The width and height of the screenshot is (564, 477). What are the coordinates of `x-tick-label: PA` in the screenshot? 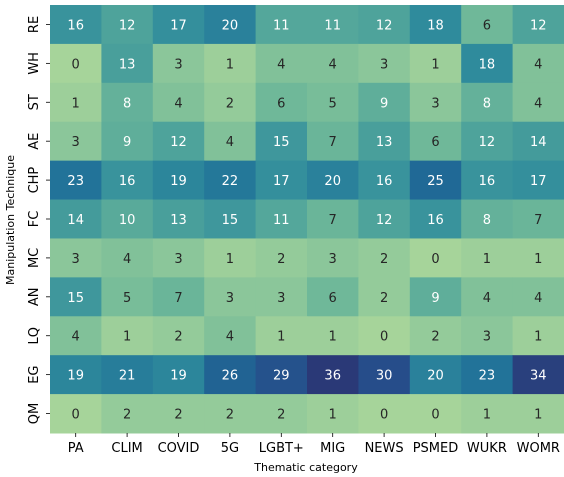 It's located at (76, 448).